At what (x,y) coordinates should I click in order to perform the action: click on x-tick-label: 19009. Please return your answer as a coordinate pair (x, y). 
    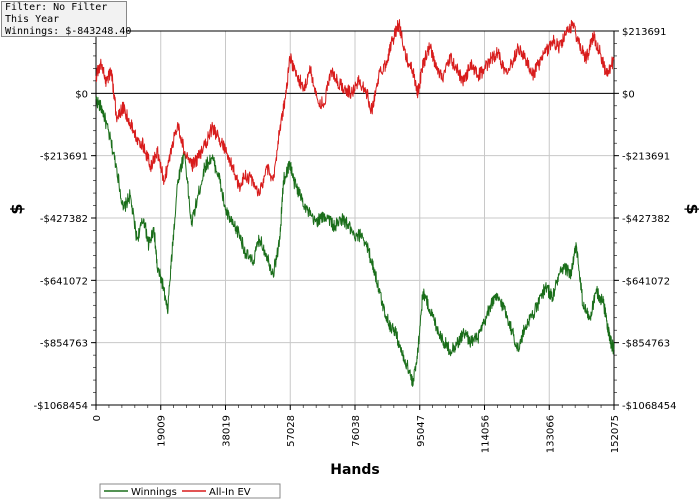
    Looking at the image, I should click on (162, 431).